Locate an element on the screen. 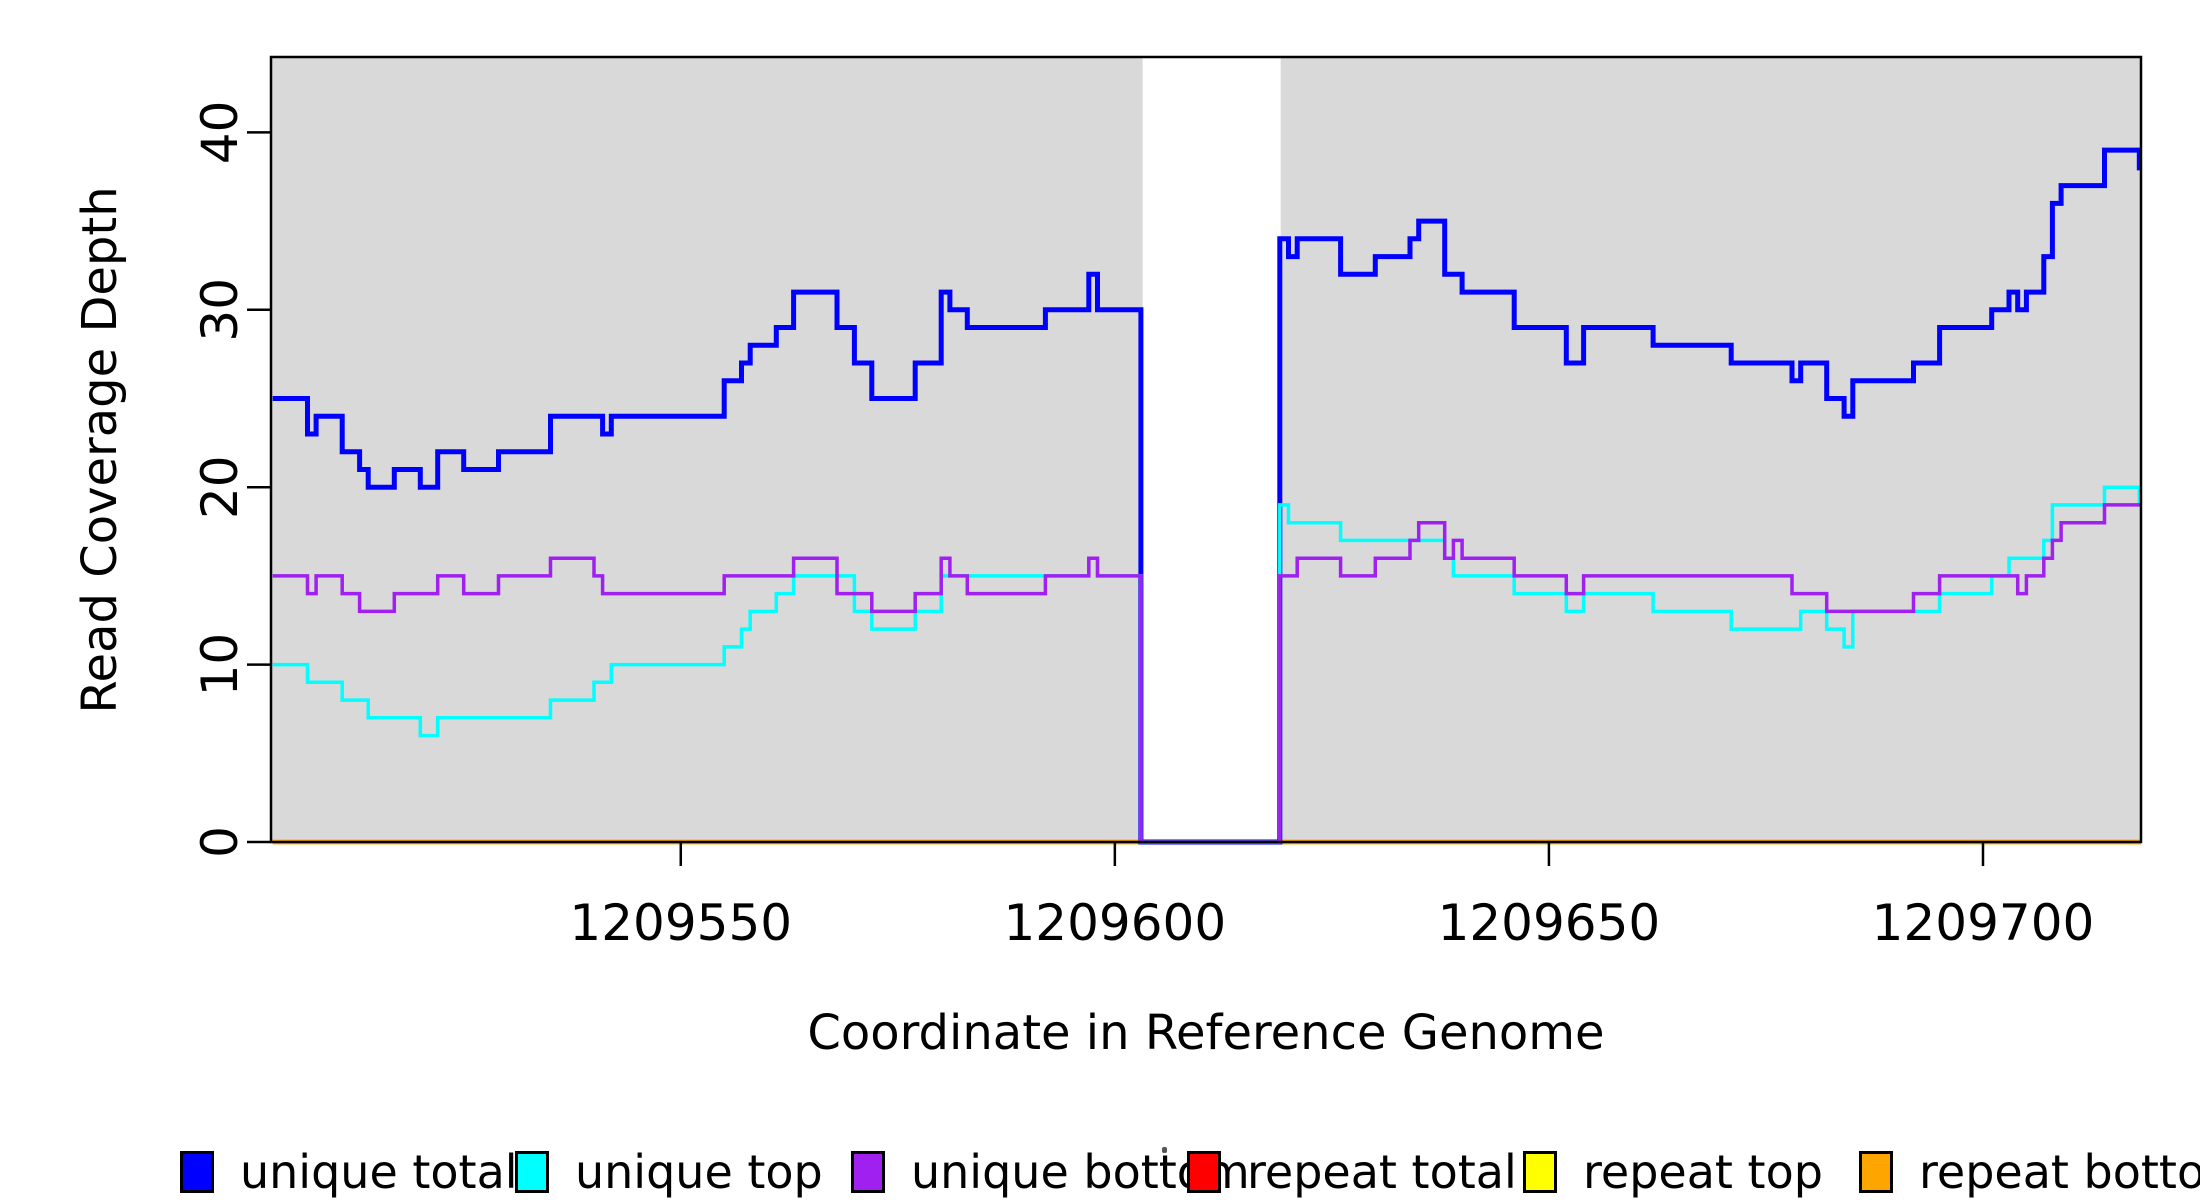  x-tick-label: 1209700 is located at coordinates (1983, 923).